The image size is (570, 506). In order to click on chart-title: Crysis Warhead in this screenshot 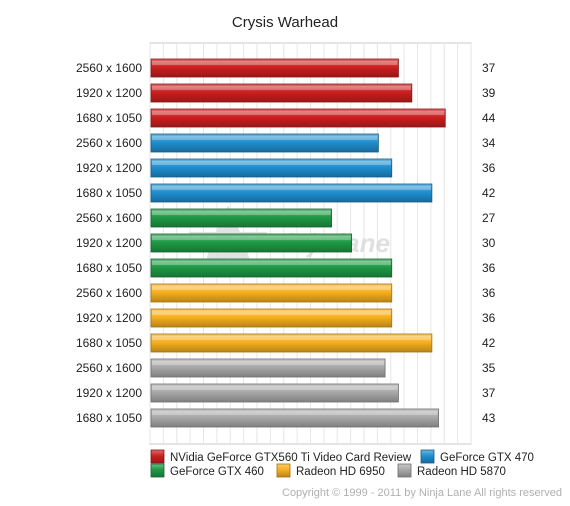, I will do `click(285, 22)`.